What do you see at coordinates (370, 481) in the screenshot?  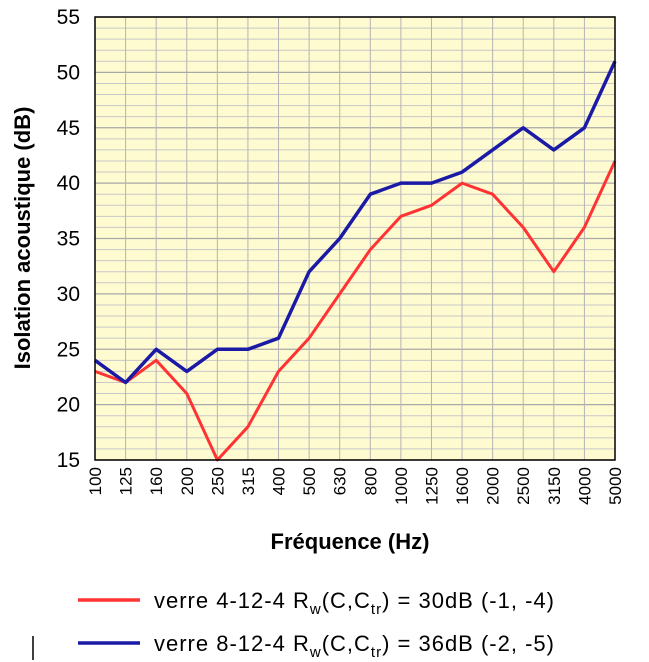 I see `x-tick-label: 800` at bounding box center [370, 481].